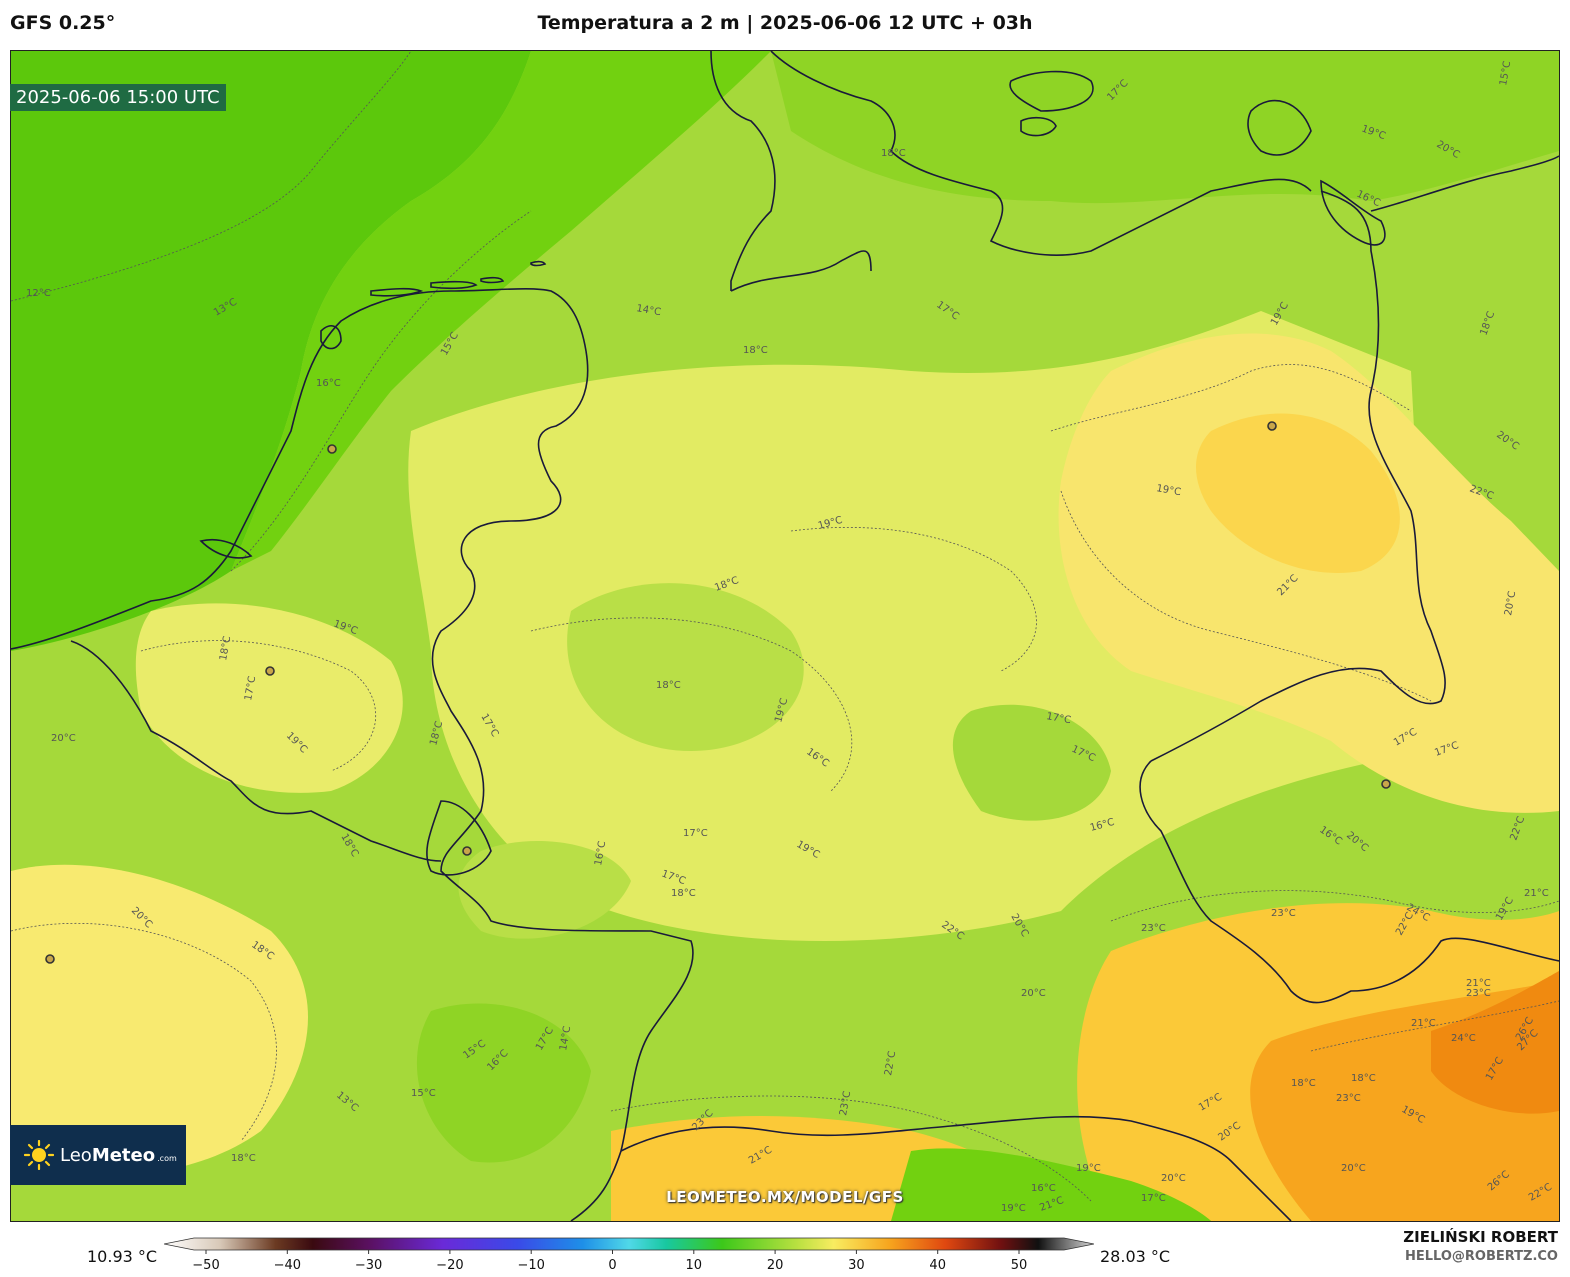  I want to click on colorbar-tick-label: 30, so click(856, 1265).